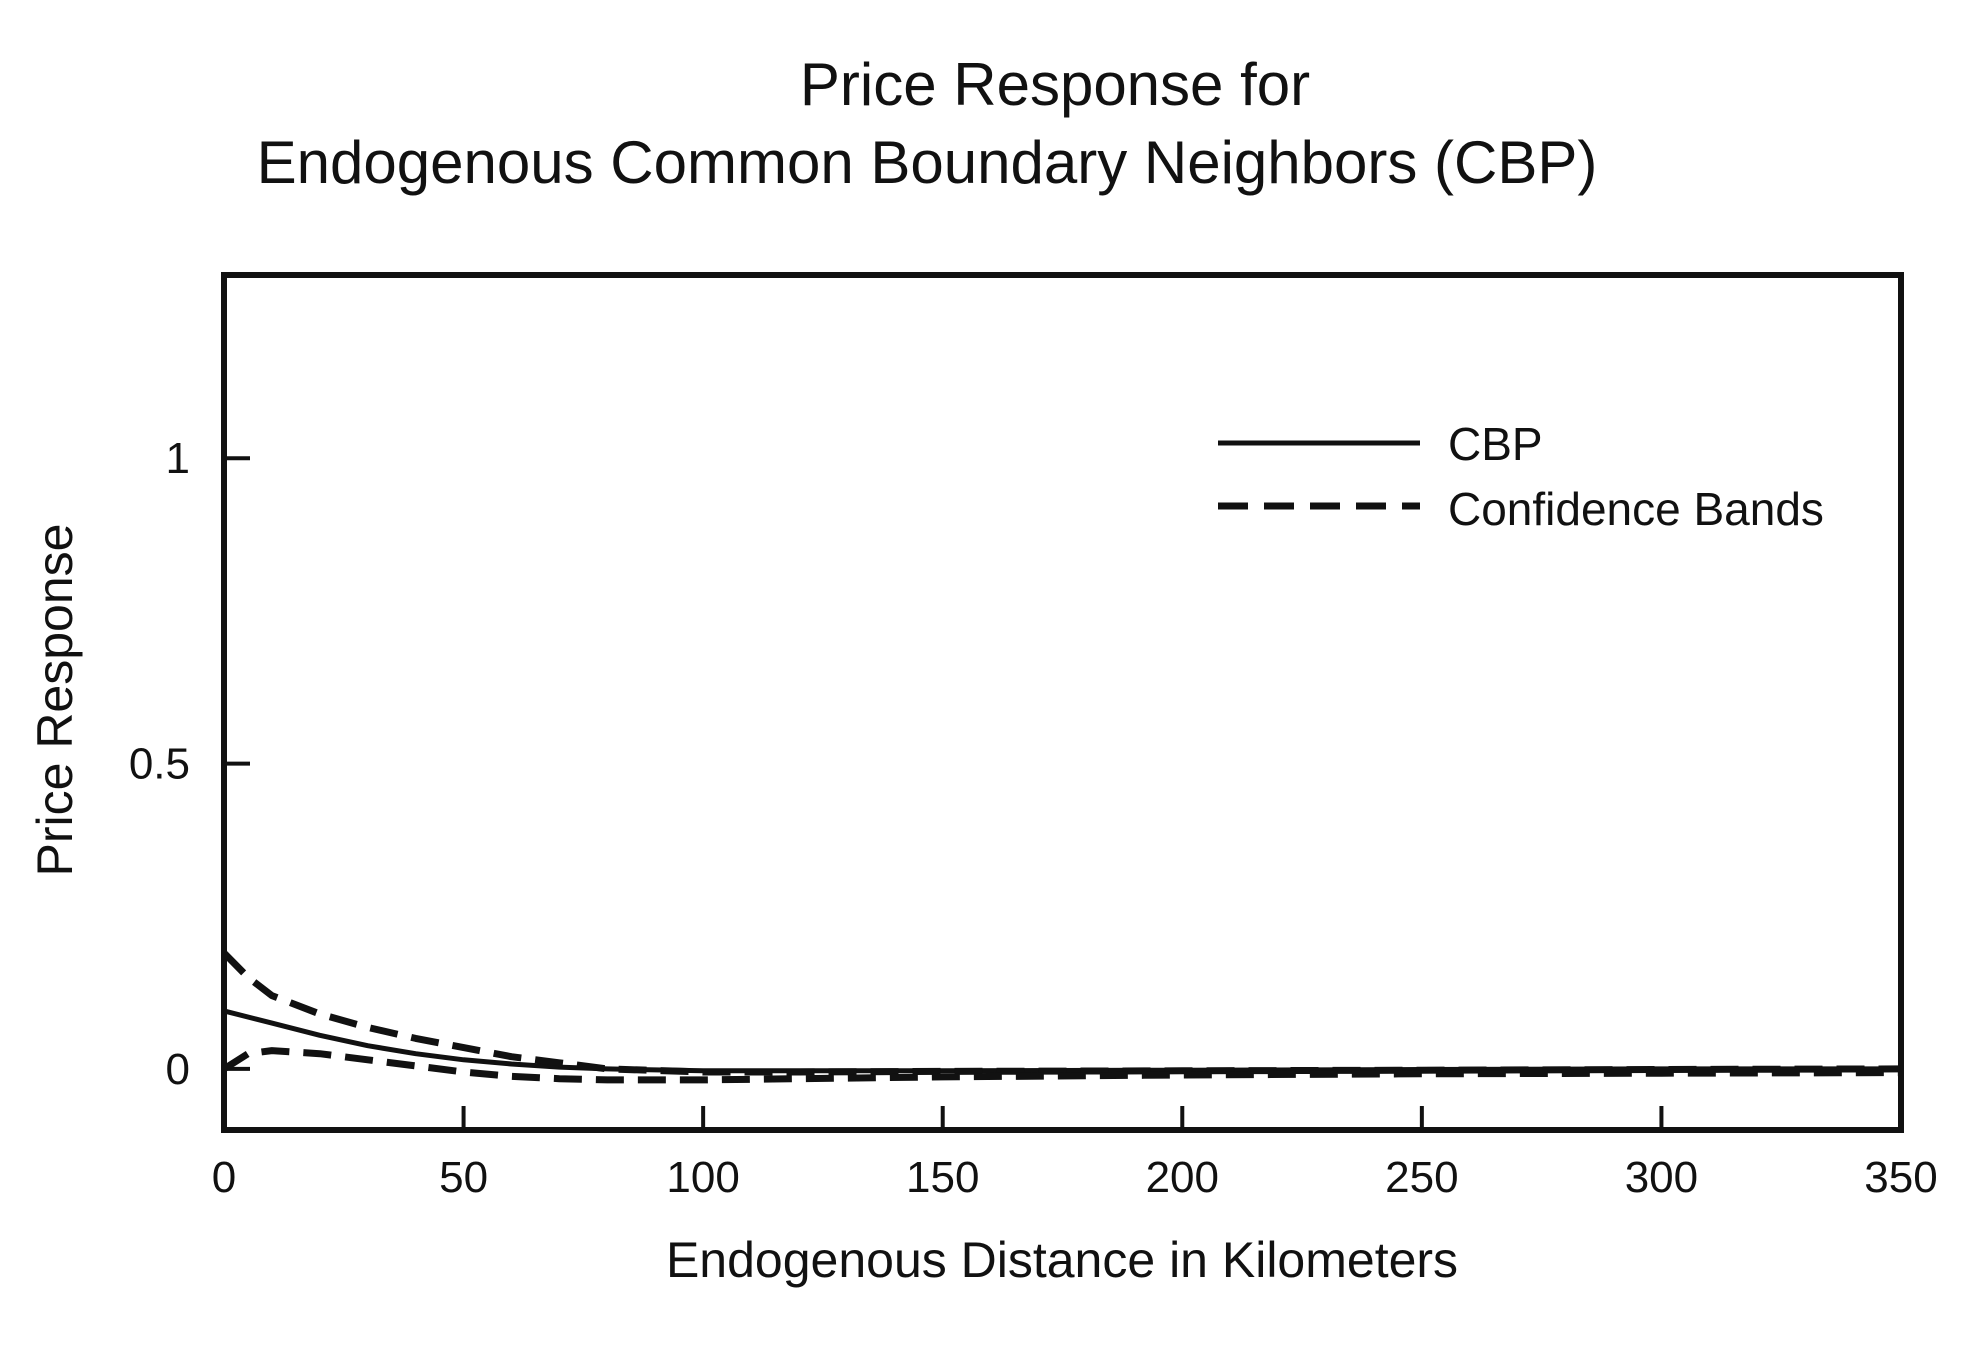 The width and height of the screenshot is (1964, 1348). I want to click on x-tick-label: 50, so click(463, 1177).